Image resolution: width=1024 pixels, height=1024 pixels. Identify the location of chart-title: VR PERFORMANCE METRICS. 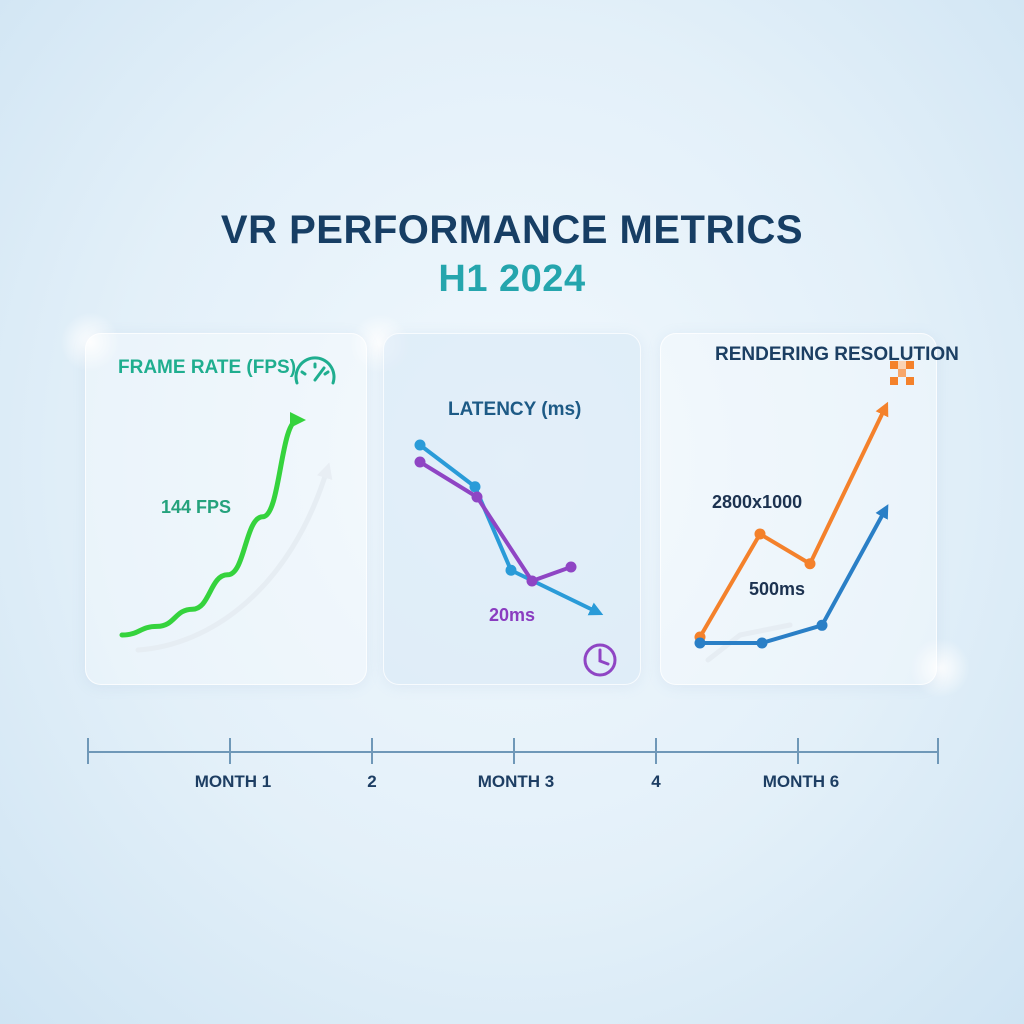
(512, 230).